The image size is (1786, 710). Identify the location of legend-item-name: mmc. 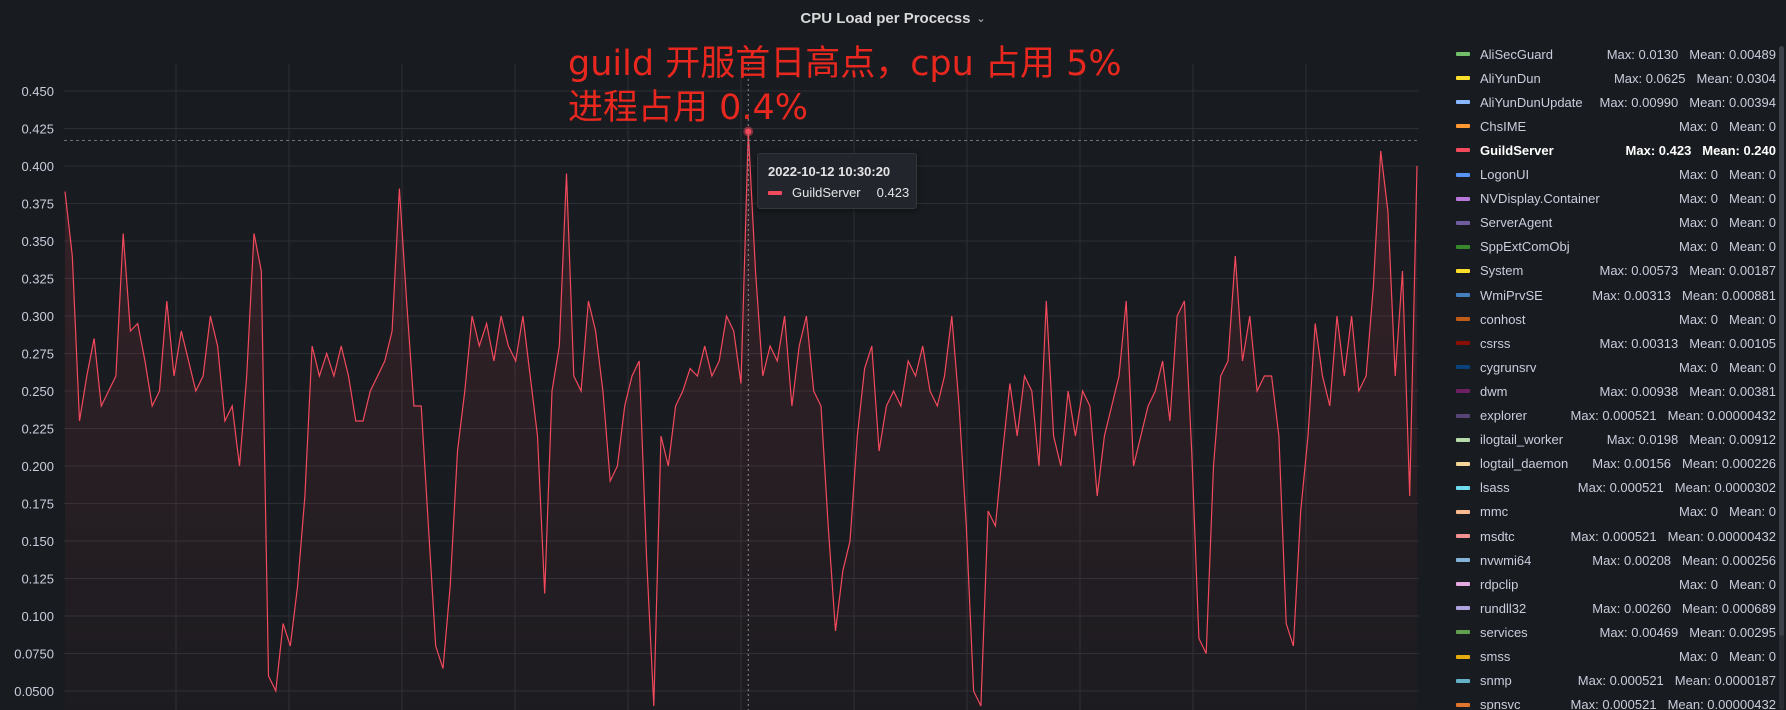
(1494, 512).